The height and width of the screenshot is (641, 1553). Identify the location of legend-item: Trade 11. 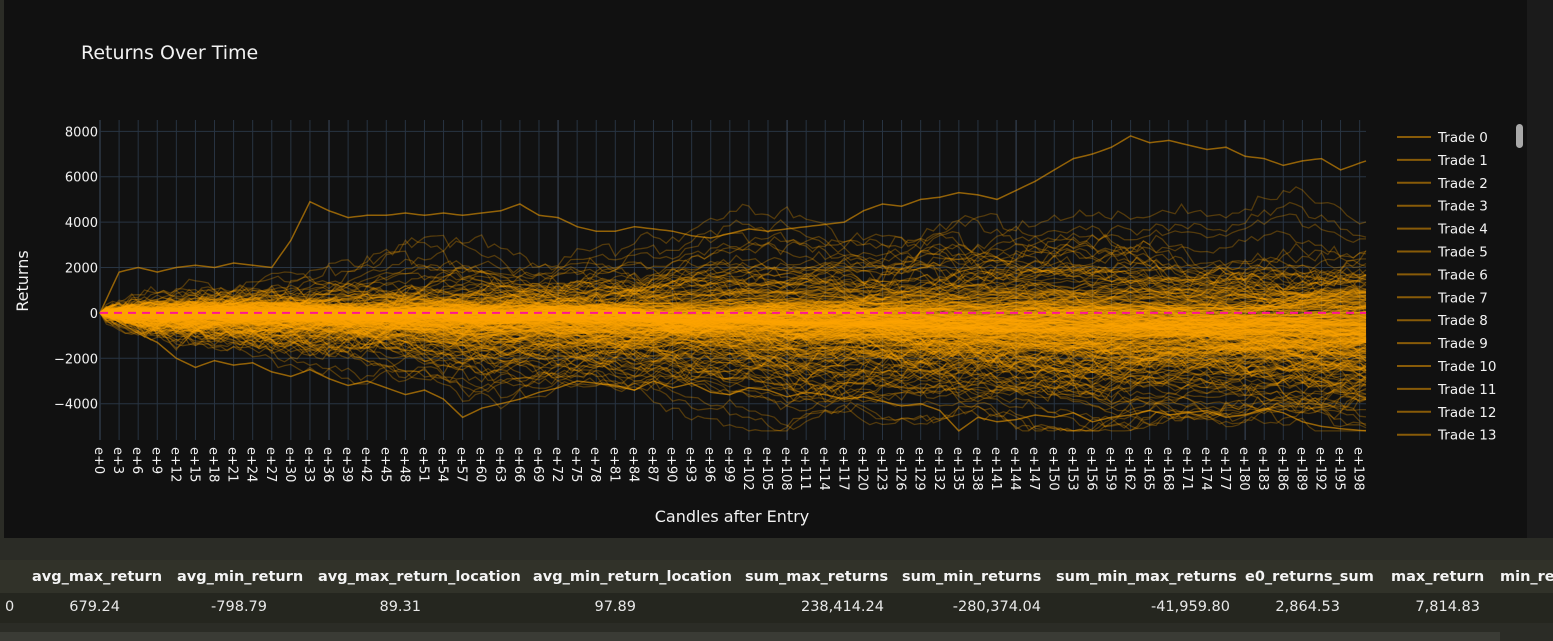
(1446, 390).